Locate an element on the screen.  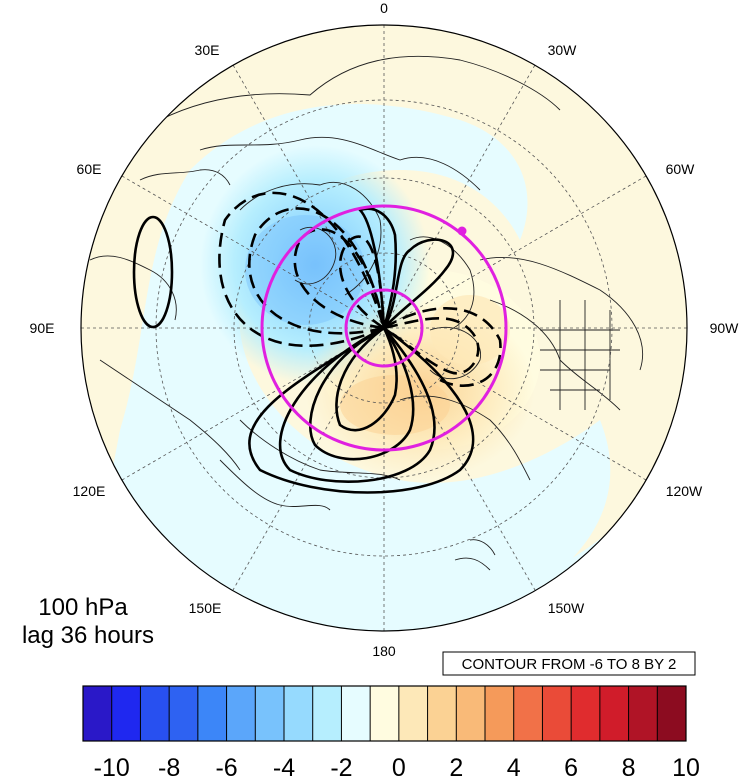
highlight-point is located at coordinates (462, 231).